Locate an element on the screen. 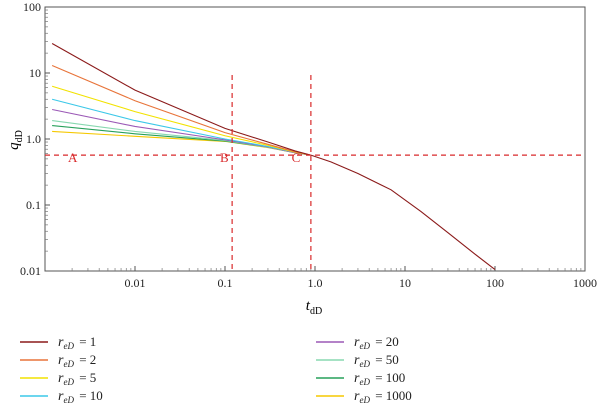 Image resolution: width=600 pixels, height=404 pixels. annotation-c: C is located at coordinates (296, 157).